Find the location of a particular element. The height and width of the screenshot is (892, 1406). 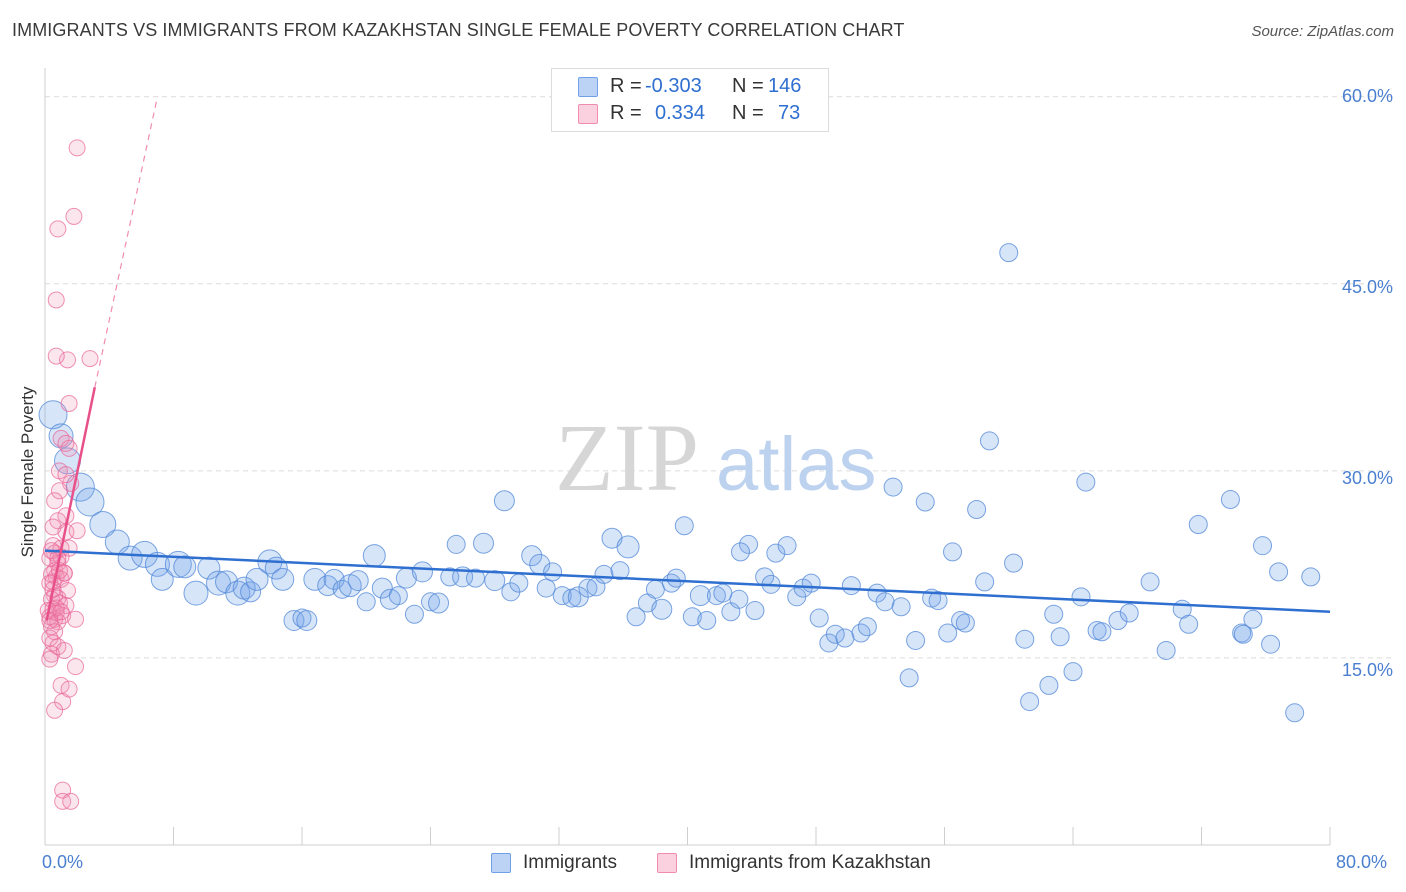

y-tick-15: 15.0% is located at coordinates (1367, 670).